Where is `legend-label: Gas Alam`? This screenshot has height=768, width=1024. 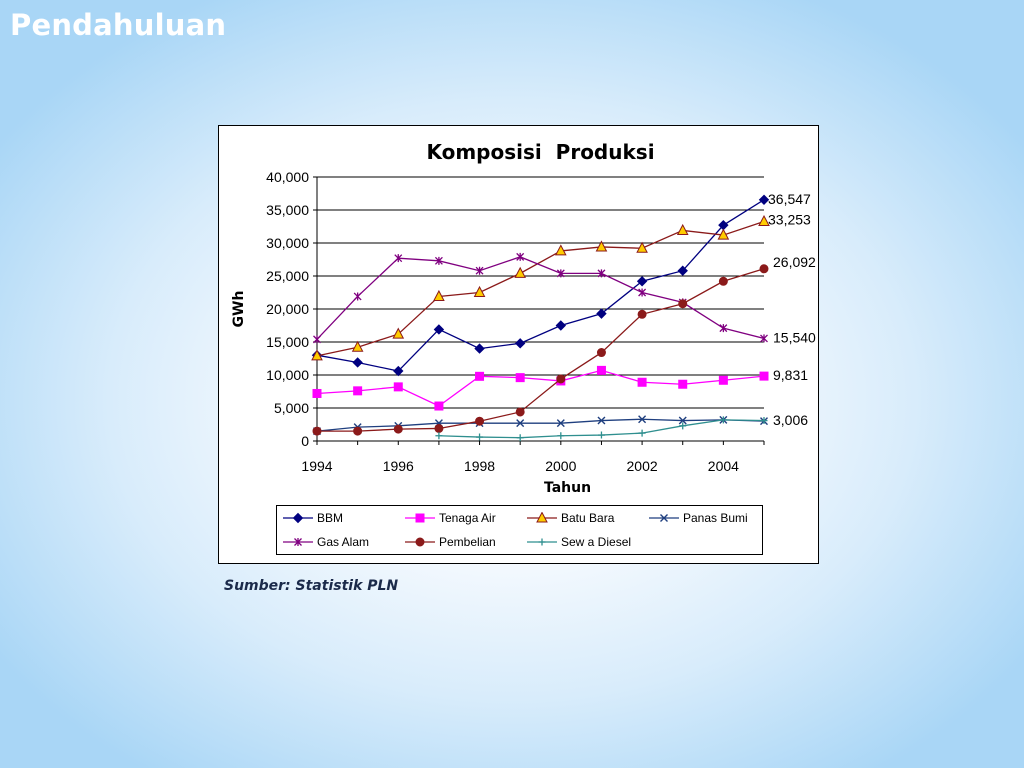
legend-label: Gas Alam is located at coordinates (343, 542).